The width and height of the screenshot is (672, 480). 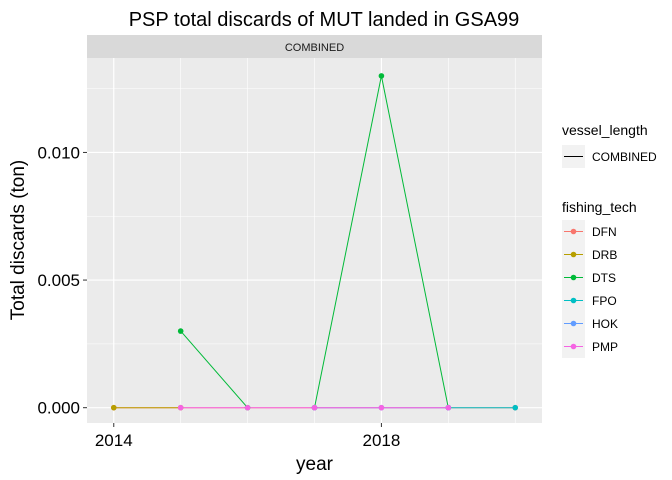 What do you see at coordinates (214, 369) in the screenshot?
I see `series-line-dts` at bounding box center [214, 369].